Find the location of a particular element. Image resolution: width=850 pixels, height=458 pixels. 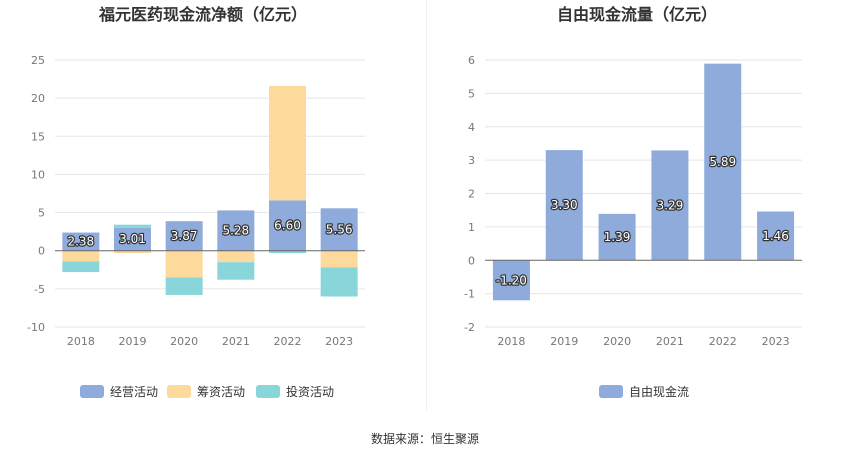

chart1-bar-经营活动-2019 is located at coordinates (132, 239).